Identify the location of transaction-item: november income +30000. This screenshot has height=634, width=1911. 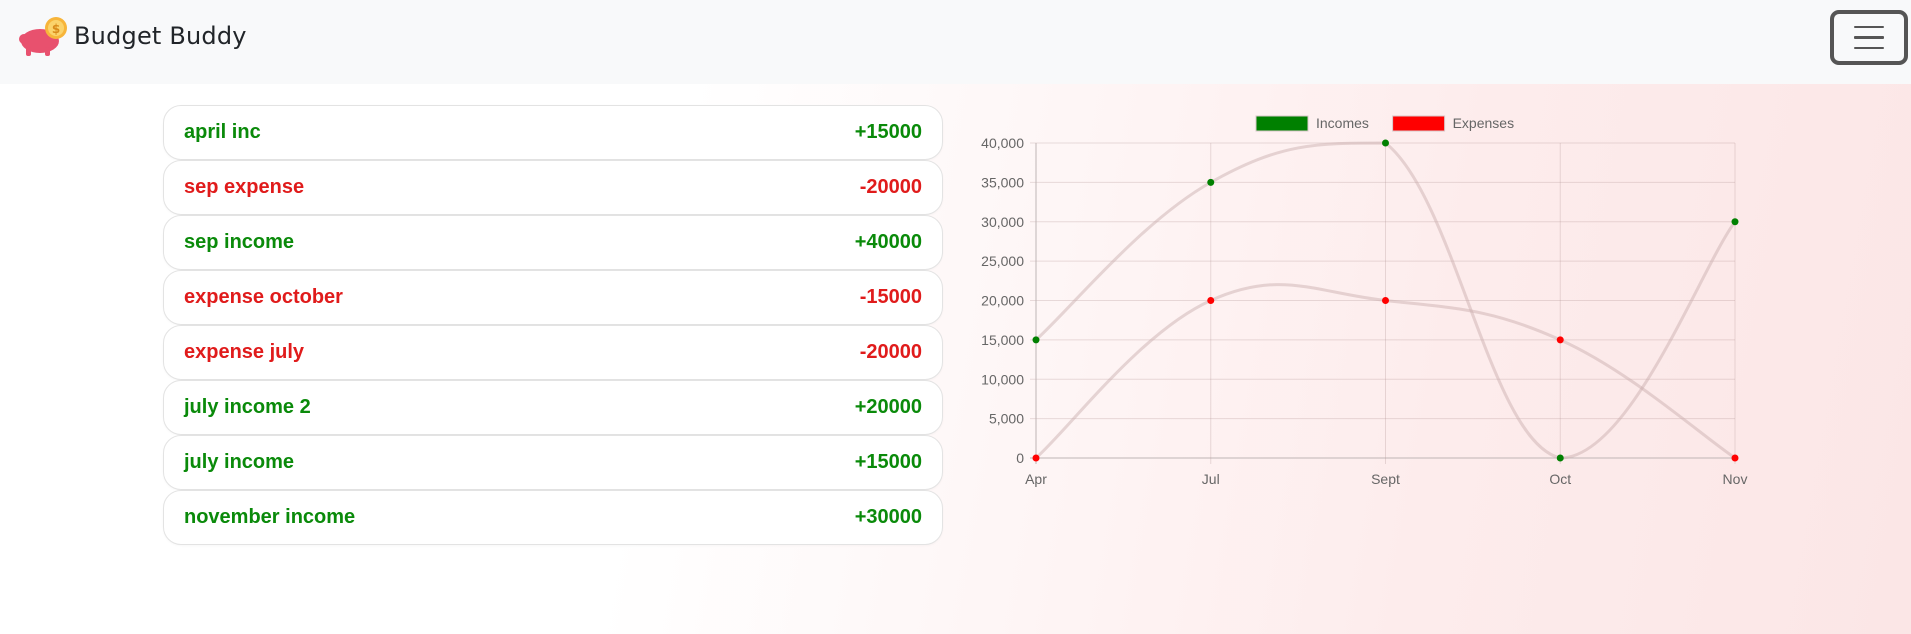
(553, 517).